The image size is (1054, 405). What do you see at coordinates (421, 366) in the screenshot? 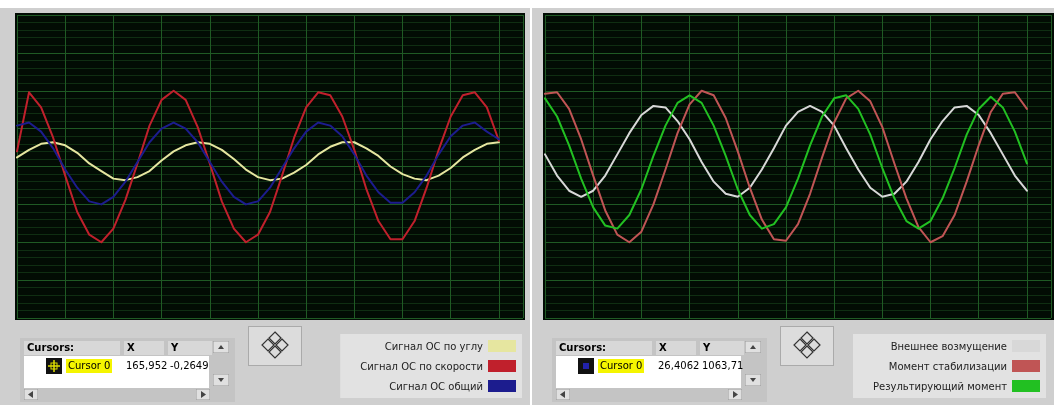
I see `legend-label: Сигнал ОС по скорости` at bounding box center [421, 366].